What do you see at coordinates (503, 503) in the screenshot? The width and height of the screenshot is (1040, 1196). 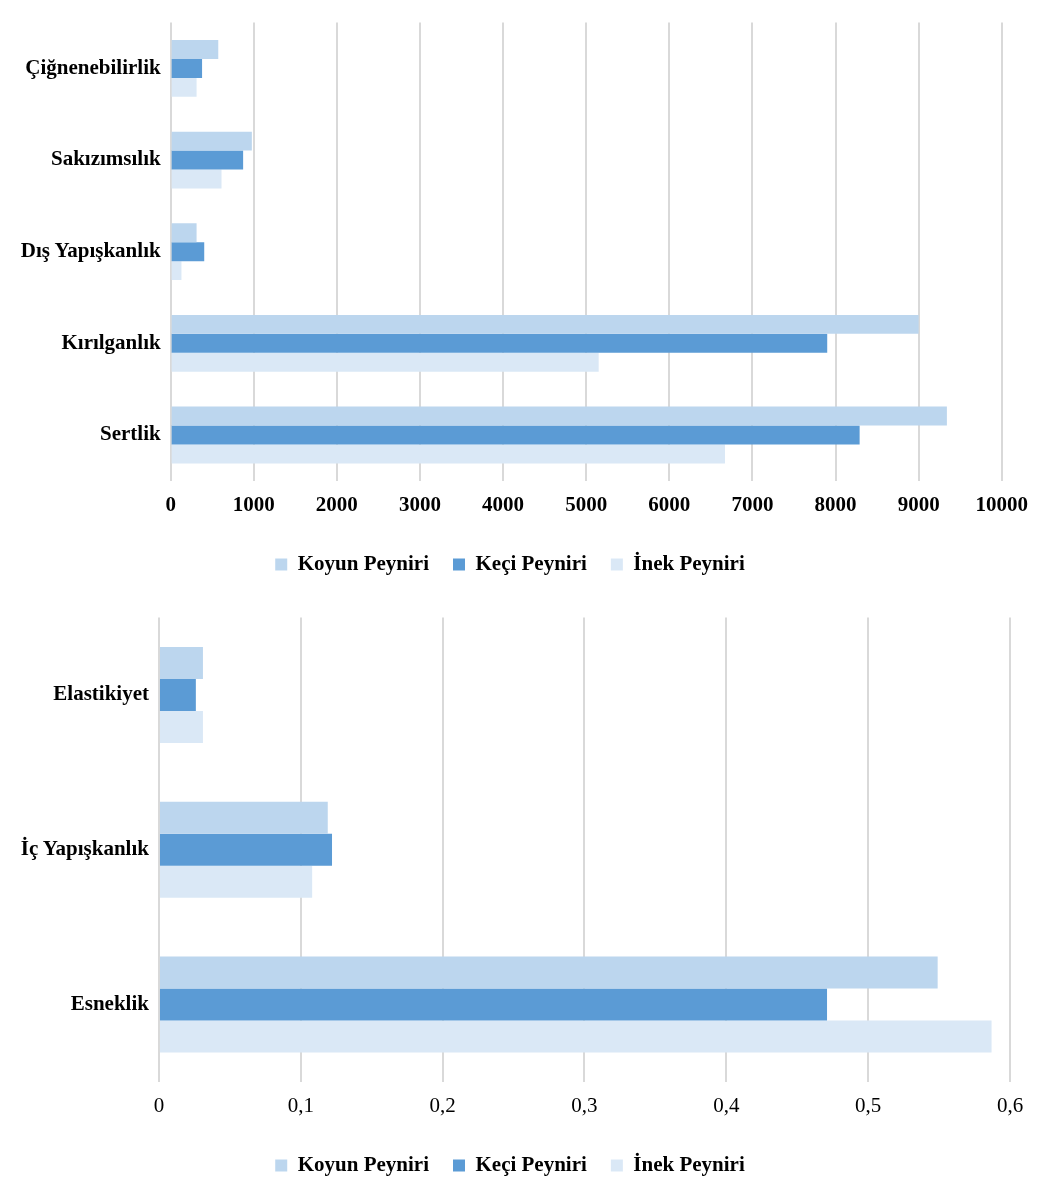 I see `x-tick-label: 4000` at bounding box center [503, 503].